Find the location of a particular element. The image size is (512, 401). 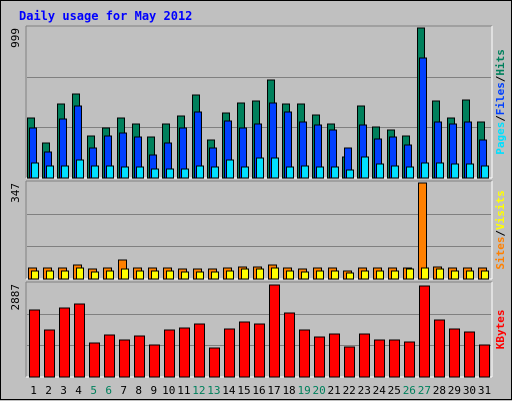

day-label: 17 is located at coordinates (273, 390).